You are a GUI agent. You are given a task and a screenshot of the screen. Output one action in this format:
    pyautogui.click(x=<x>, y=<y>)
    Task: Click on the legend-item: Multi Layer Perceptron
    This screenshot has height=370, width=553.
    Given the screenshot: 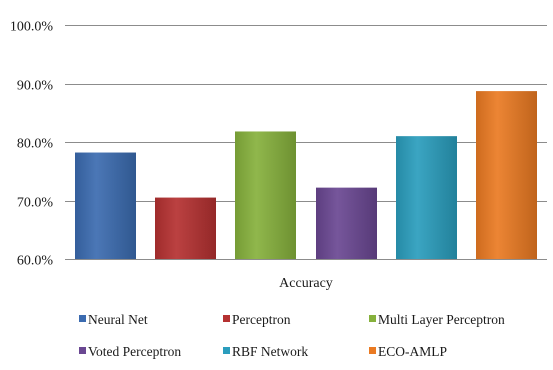 What is the action you would take?
    pyautogui.click(x=437, y=319)
    